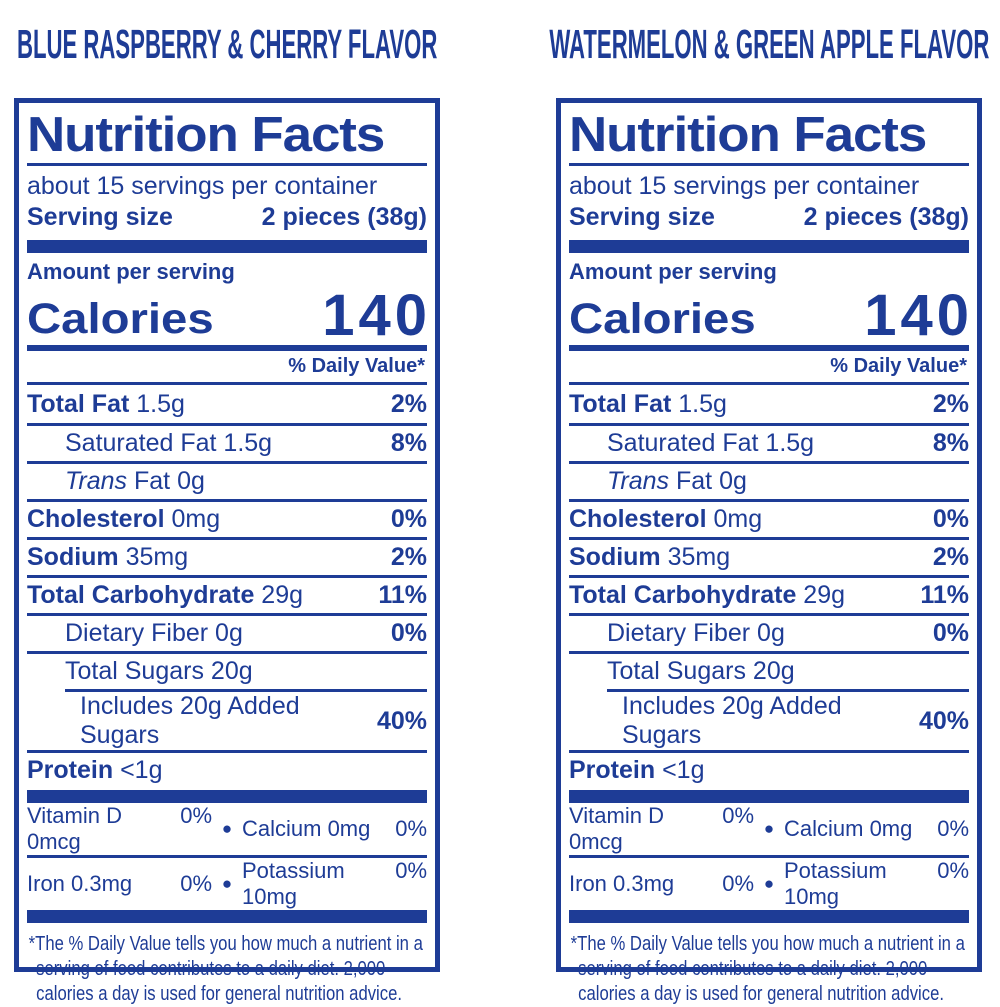  Describe the element at coordinates (769, 404) in the screenshot. I see `nutrient-row-total-fat: Total Fat 1.5g 2%` at that location.